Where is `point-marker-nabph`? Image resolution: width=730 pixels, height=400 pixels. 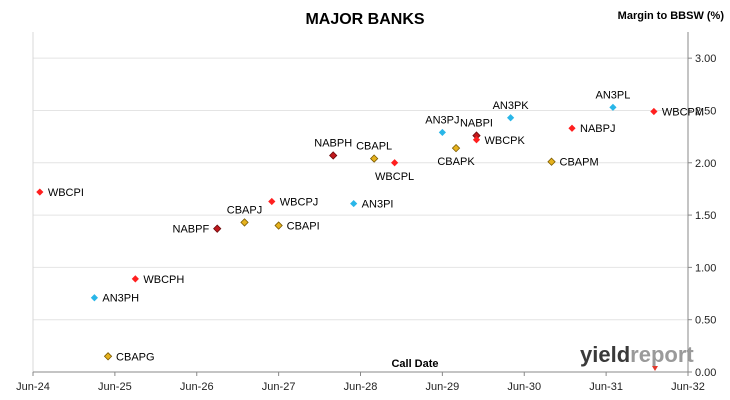
point-marker-nabph is located at coordinates (333, 155).